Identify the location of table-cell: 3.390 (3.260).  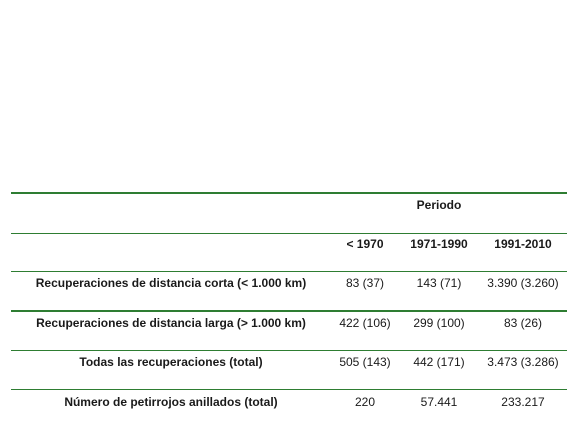
(523, 283).